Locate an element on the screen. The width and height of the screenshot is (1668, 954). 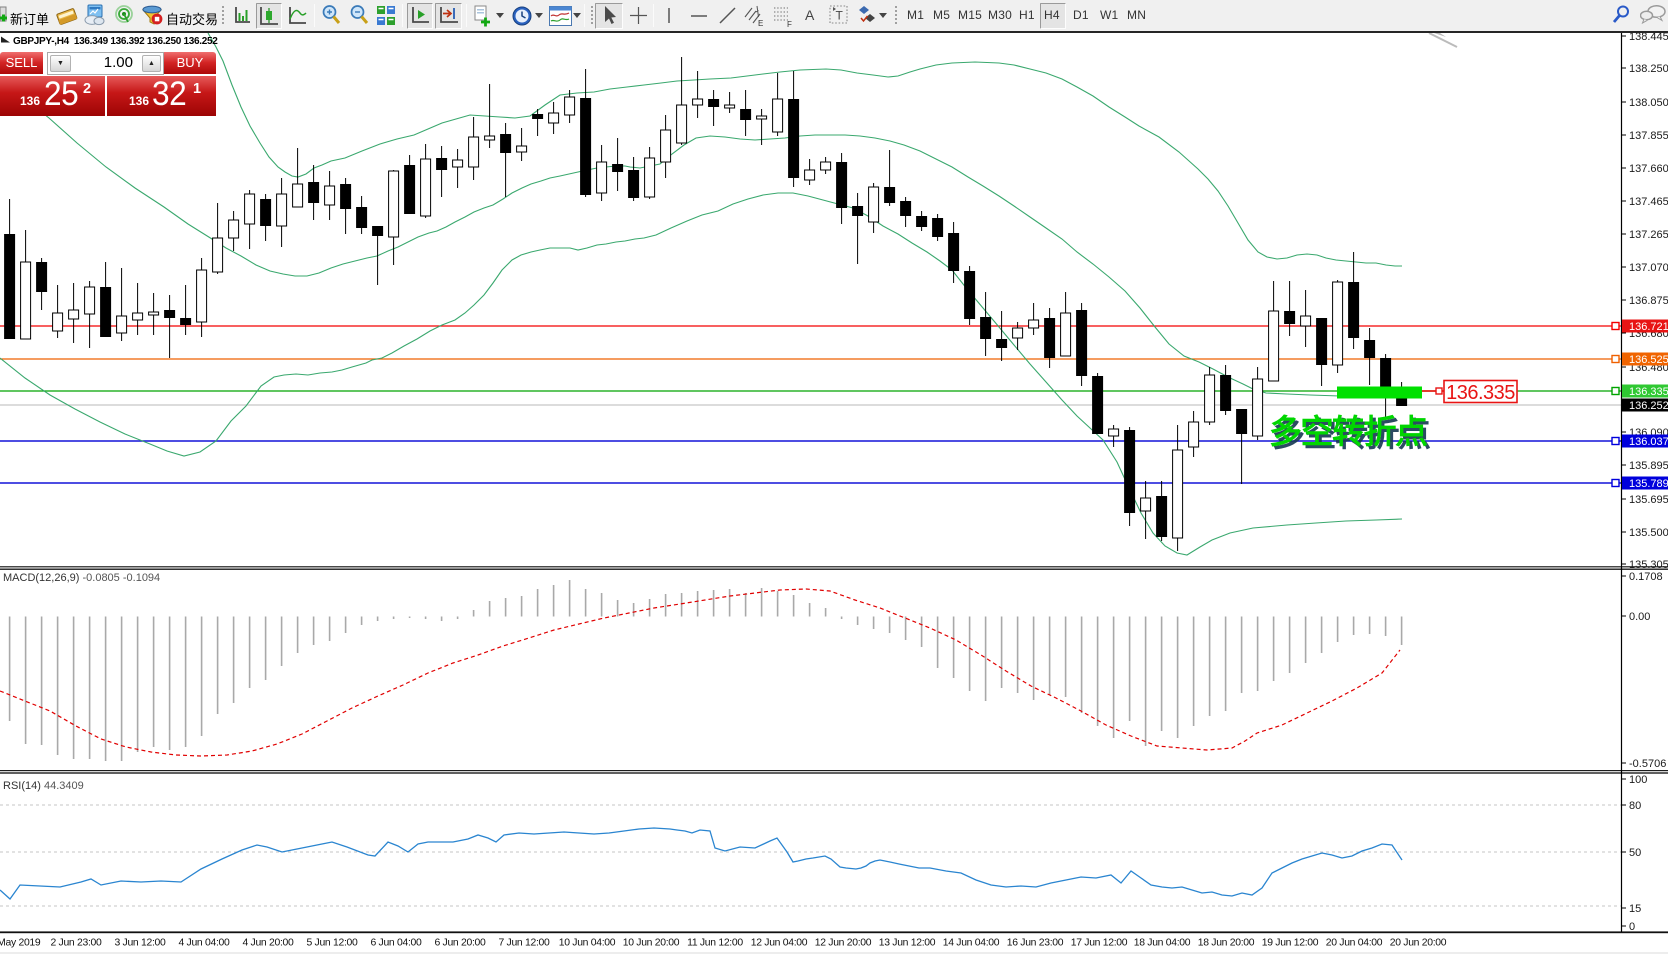
svg-text: 136.252 is located at coordinates (1648, 406).